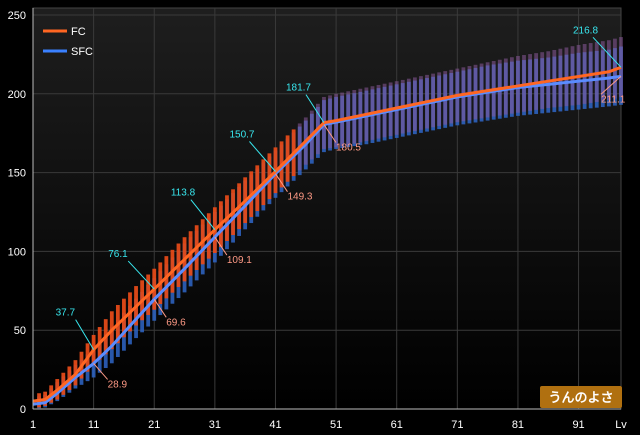  What do you see at coordinates (298, 88) in the screenshot?
I see `sfc-data-label: 181.7` at bounding box center [298, 88].